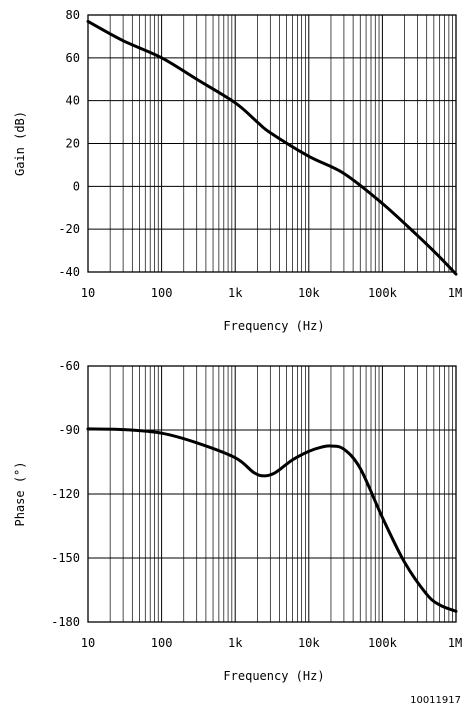 The width and height of the screenshot is (464, 708). I want to click on phase-y-tick-label: -180, so click(65, 622).